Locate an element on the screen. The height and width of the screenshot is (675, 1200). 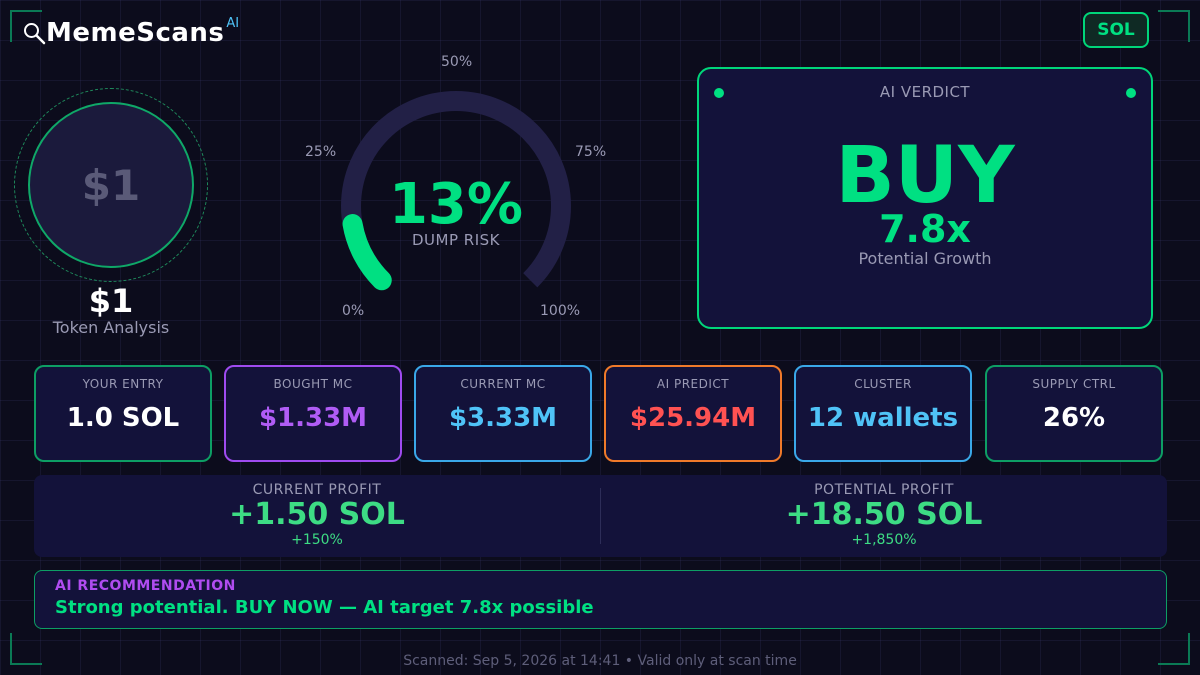
ai-verdict-title: AI VERDICT is located at coordinates (925, 92).